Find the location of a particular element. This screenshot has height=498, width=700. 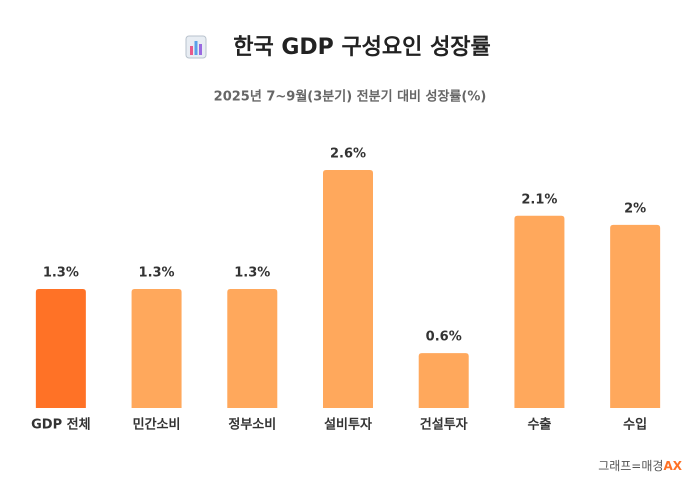

x-tick-label: 민간소비 is located at coordinates (157, 425).